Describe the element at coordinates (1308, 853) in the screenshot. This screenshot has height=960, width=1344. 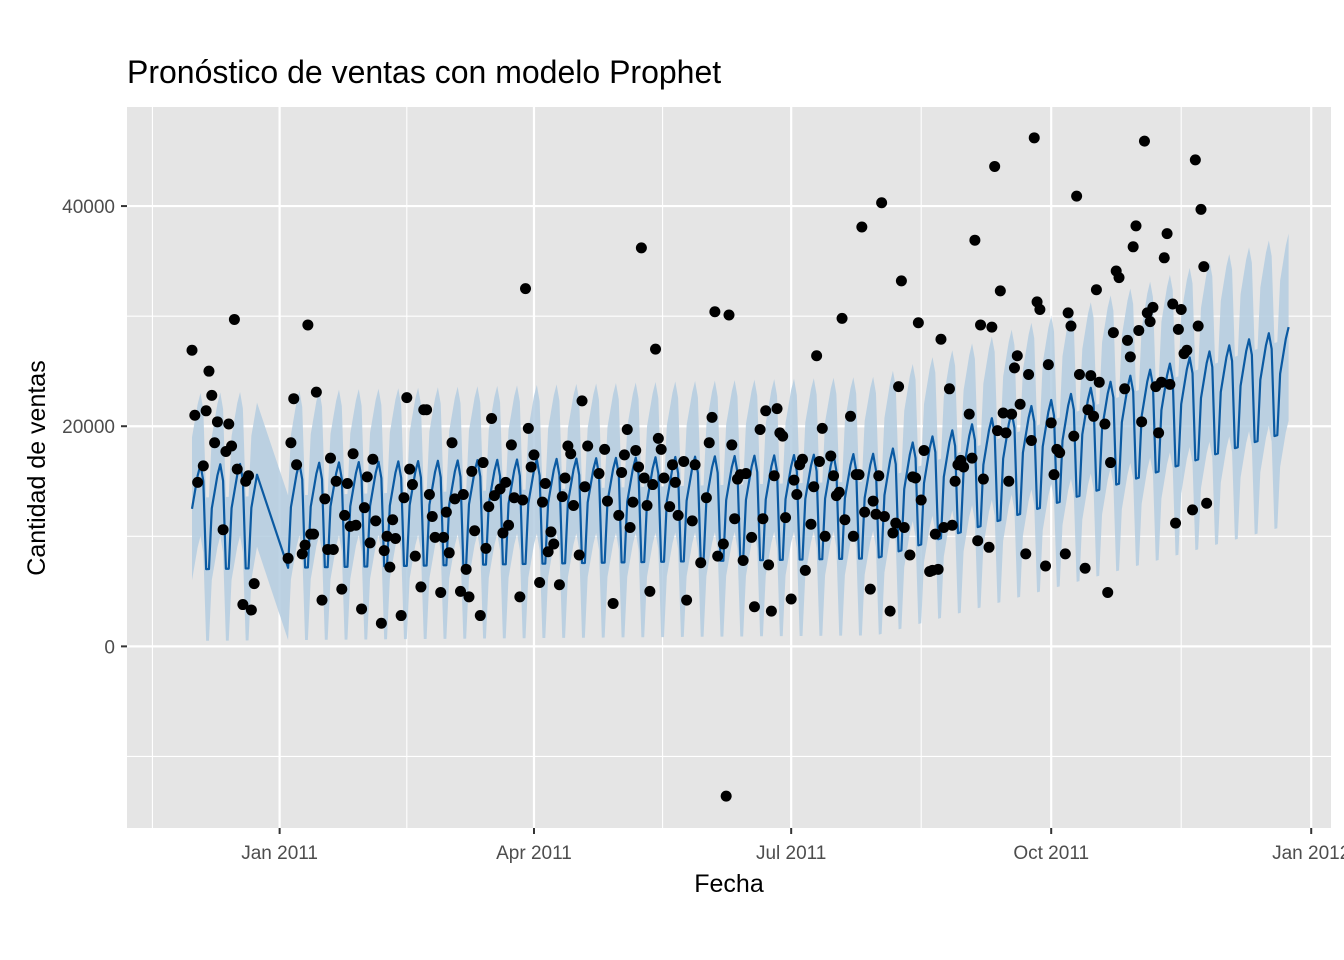
I see `x-tick-label: Jan 2012` at that location.